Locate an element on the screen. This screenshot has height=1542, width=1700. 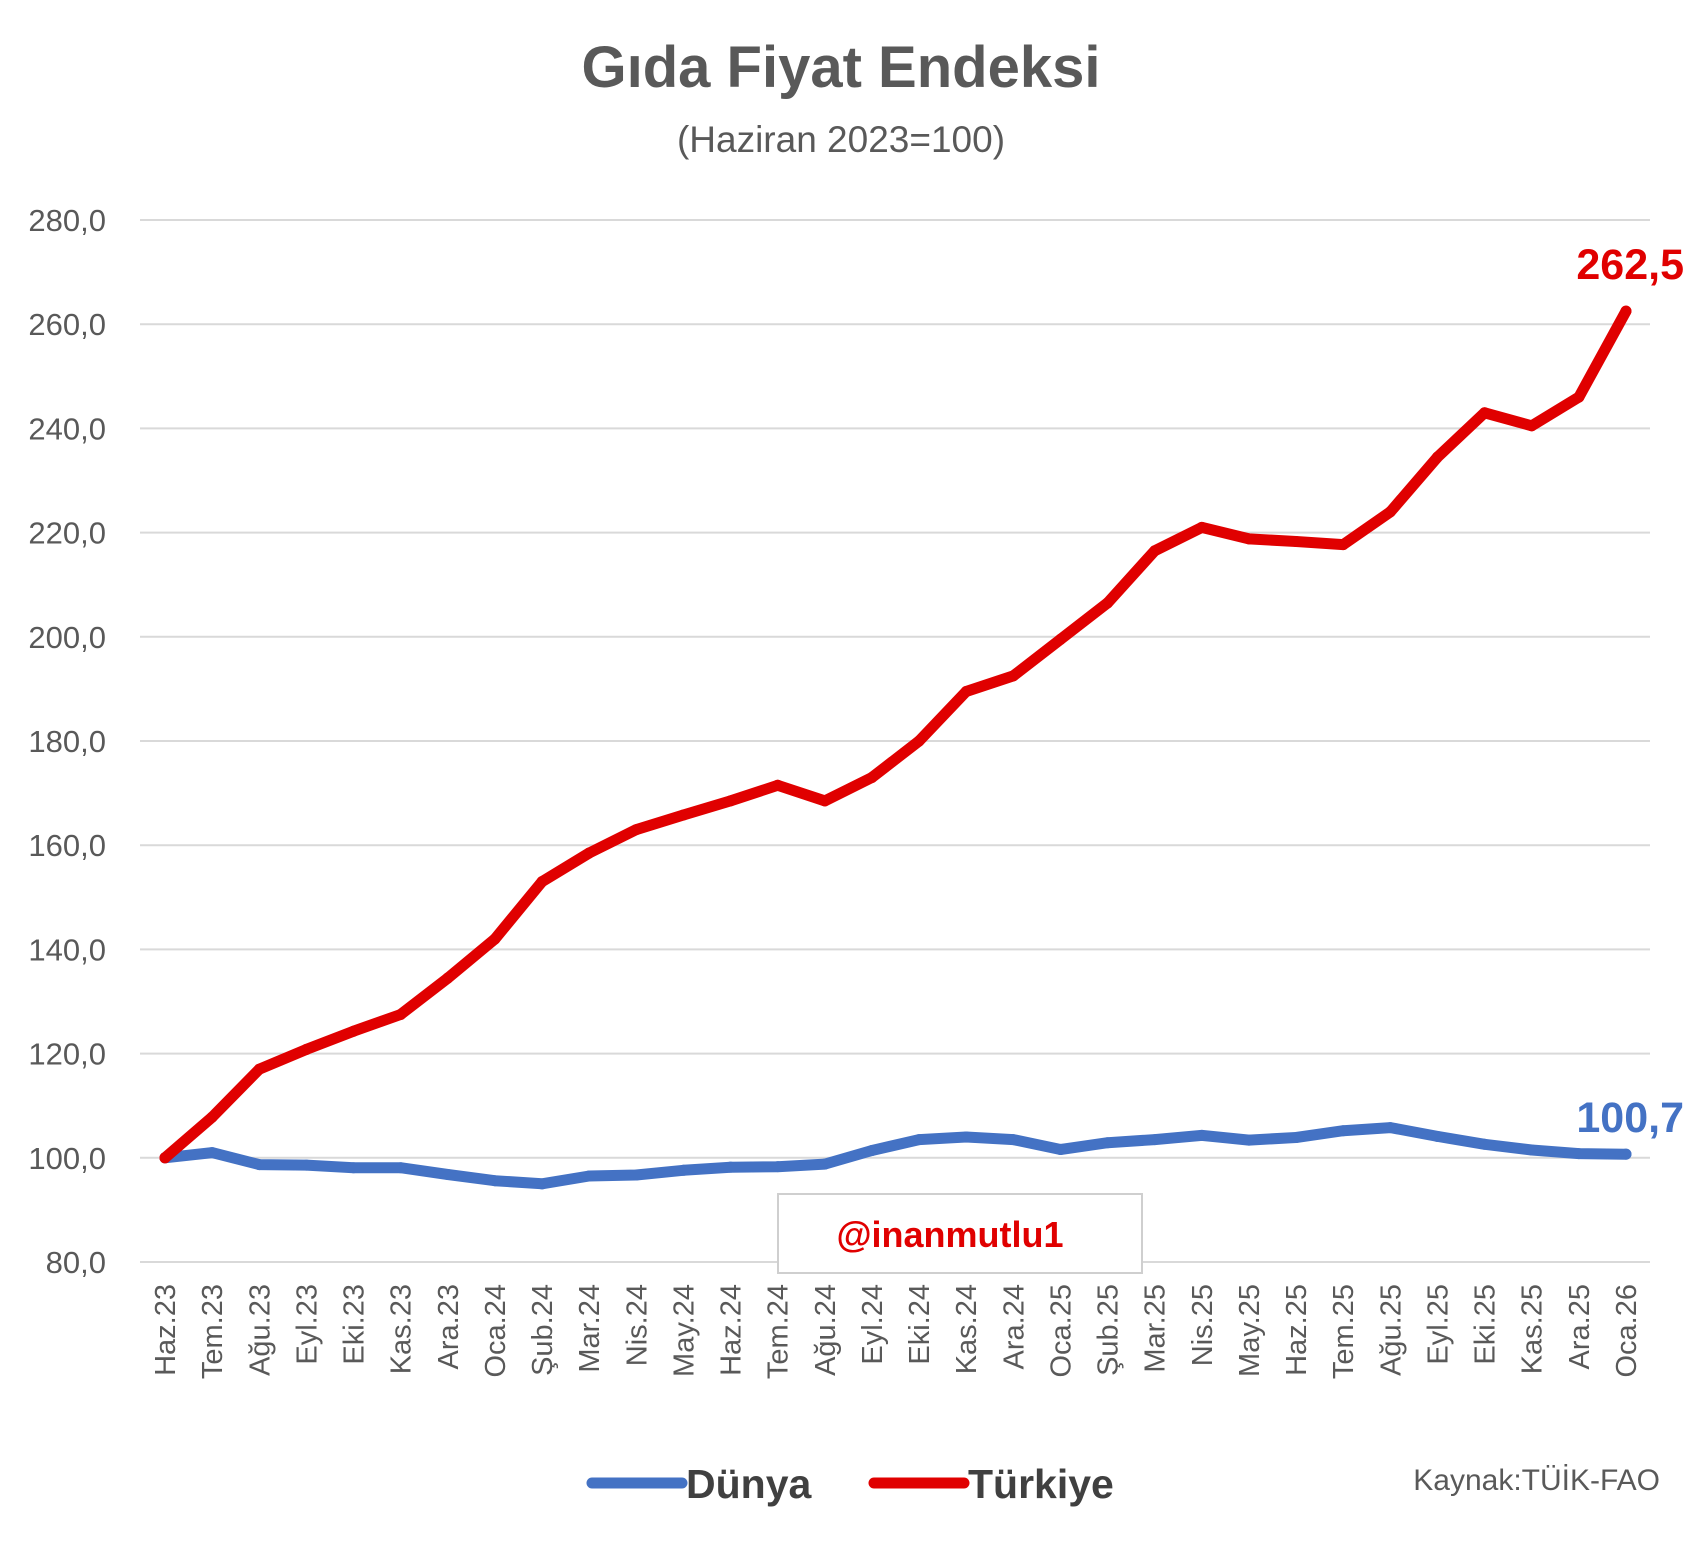
x-tick-label: Ara.23 is located at coordinates (449, 1326).